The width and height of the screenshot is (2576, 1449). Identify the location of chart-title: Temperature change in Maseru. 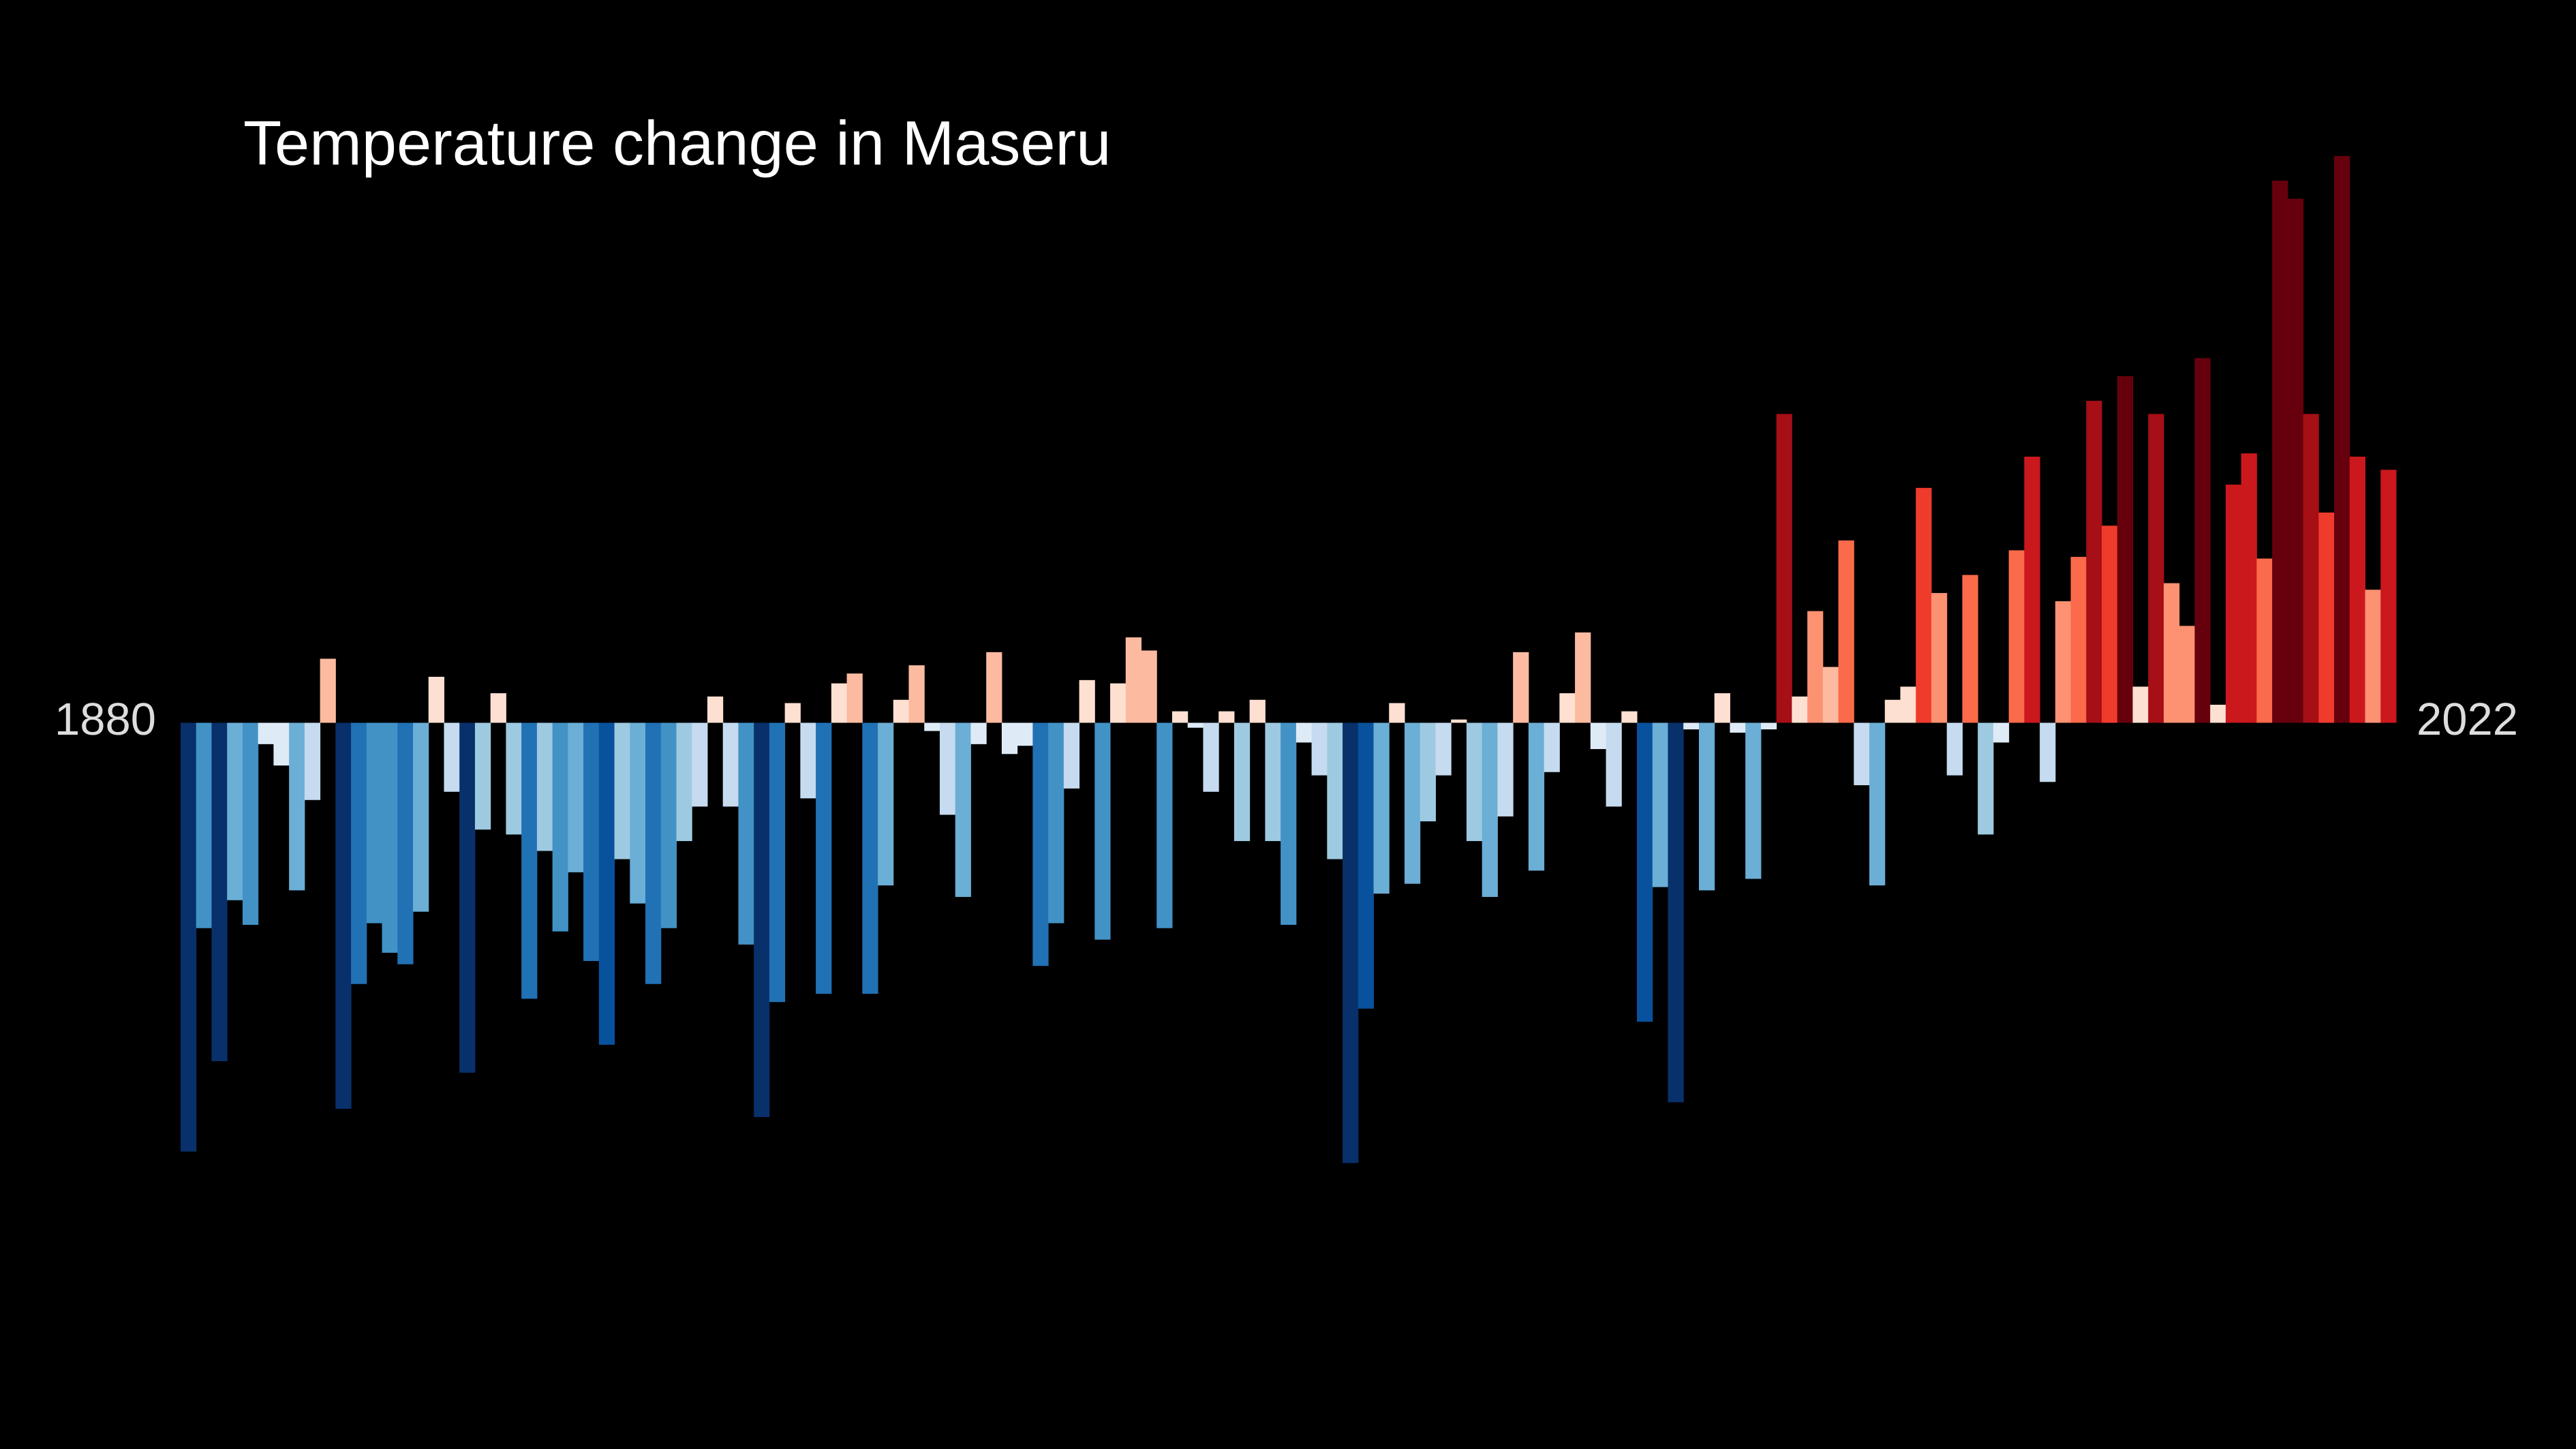
(677, 143).